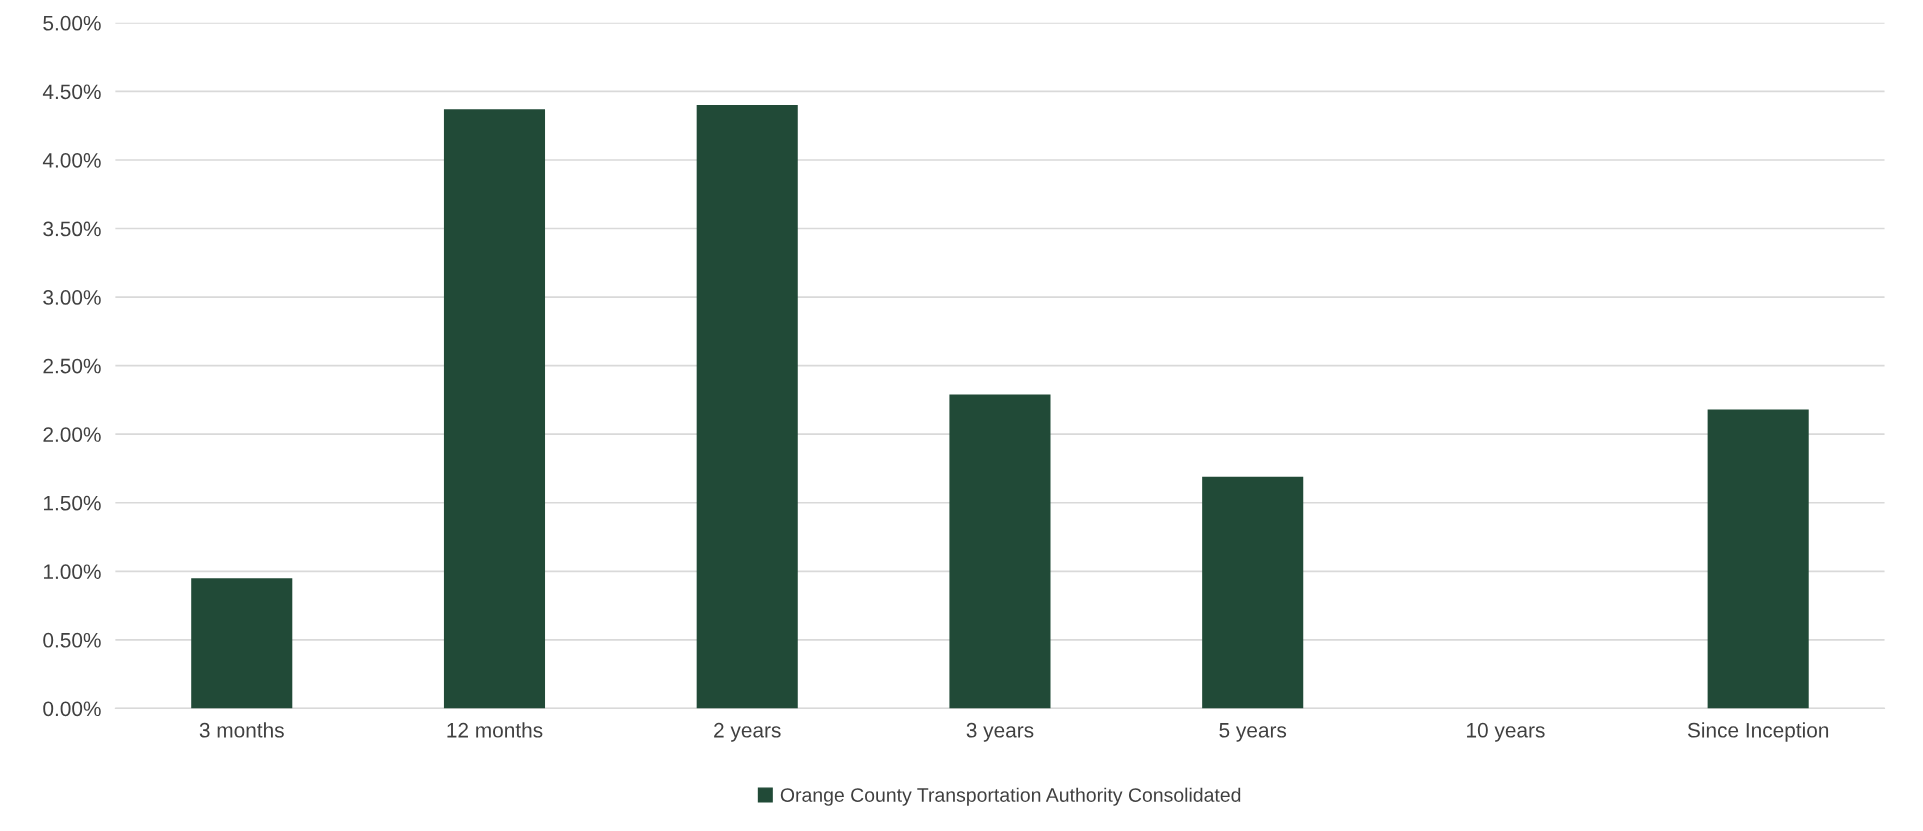 Image resolution: width=1923 pixels, height=831 pixels. Describe the element at coordinates (72, 709) in the screenshot. I see `y-tick-label: 0.00%` at that location.